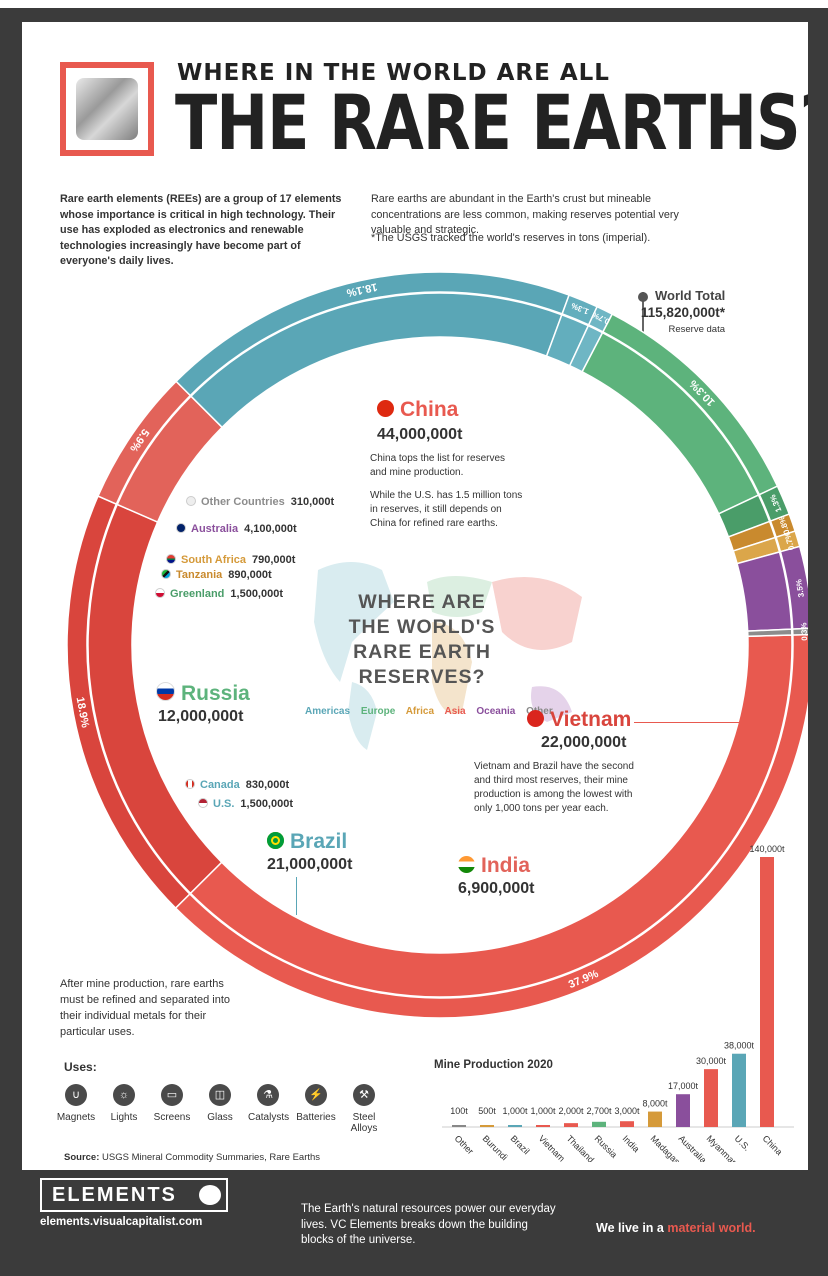 The height and width of the screenshot is (1276, 828). What do you see at coordinates (171, 559) in the screenshot?
I see `south-africa-flag-icon` at bounding box center [171, 559].